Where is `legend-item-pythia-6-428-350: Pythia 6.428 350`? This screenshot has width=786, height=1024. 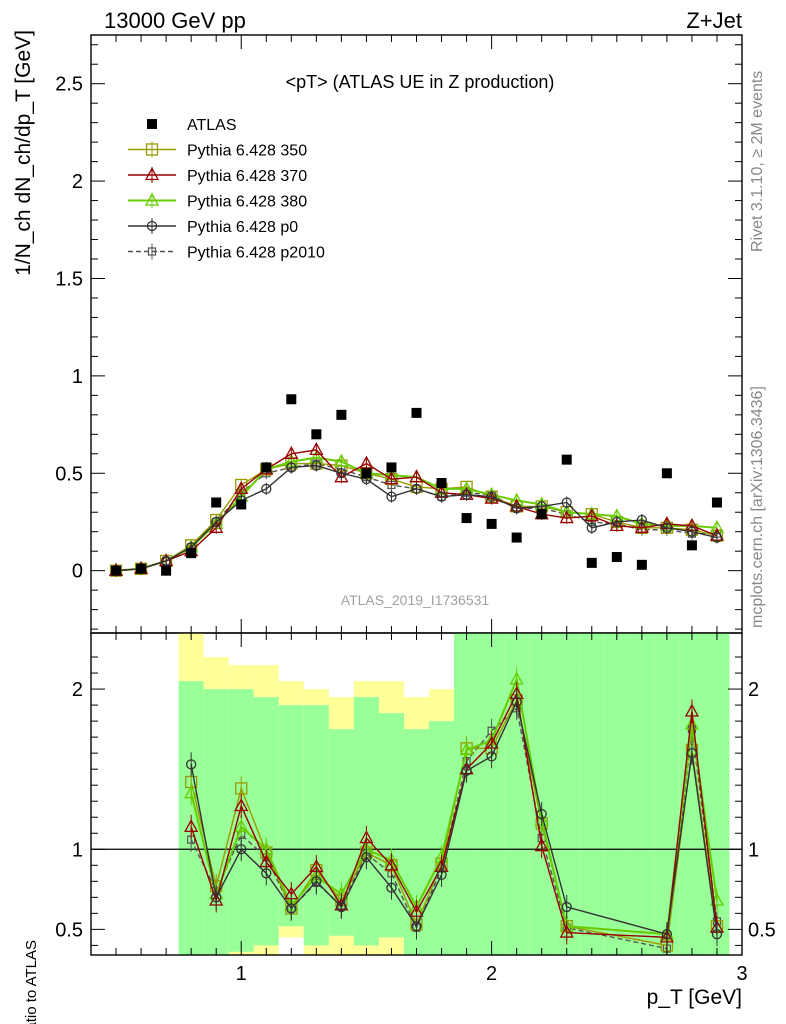 legend-item-pythia-6-428-350: Pythia 6.428 350 is located at coordinates (217, 150).